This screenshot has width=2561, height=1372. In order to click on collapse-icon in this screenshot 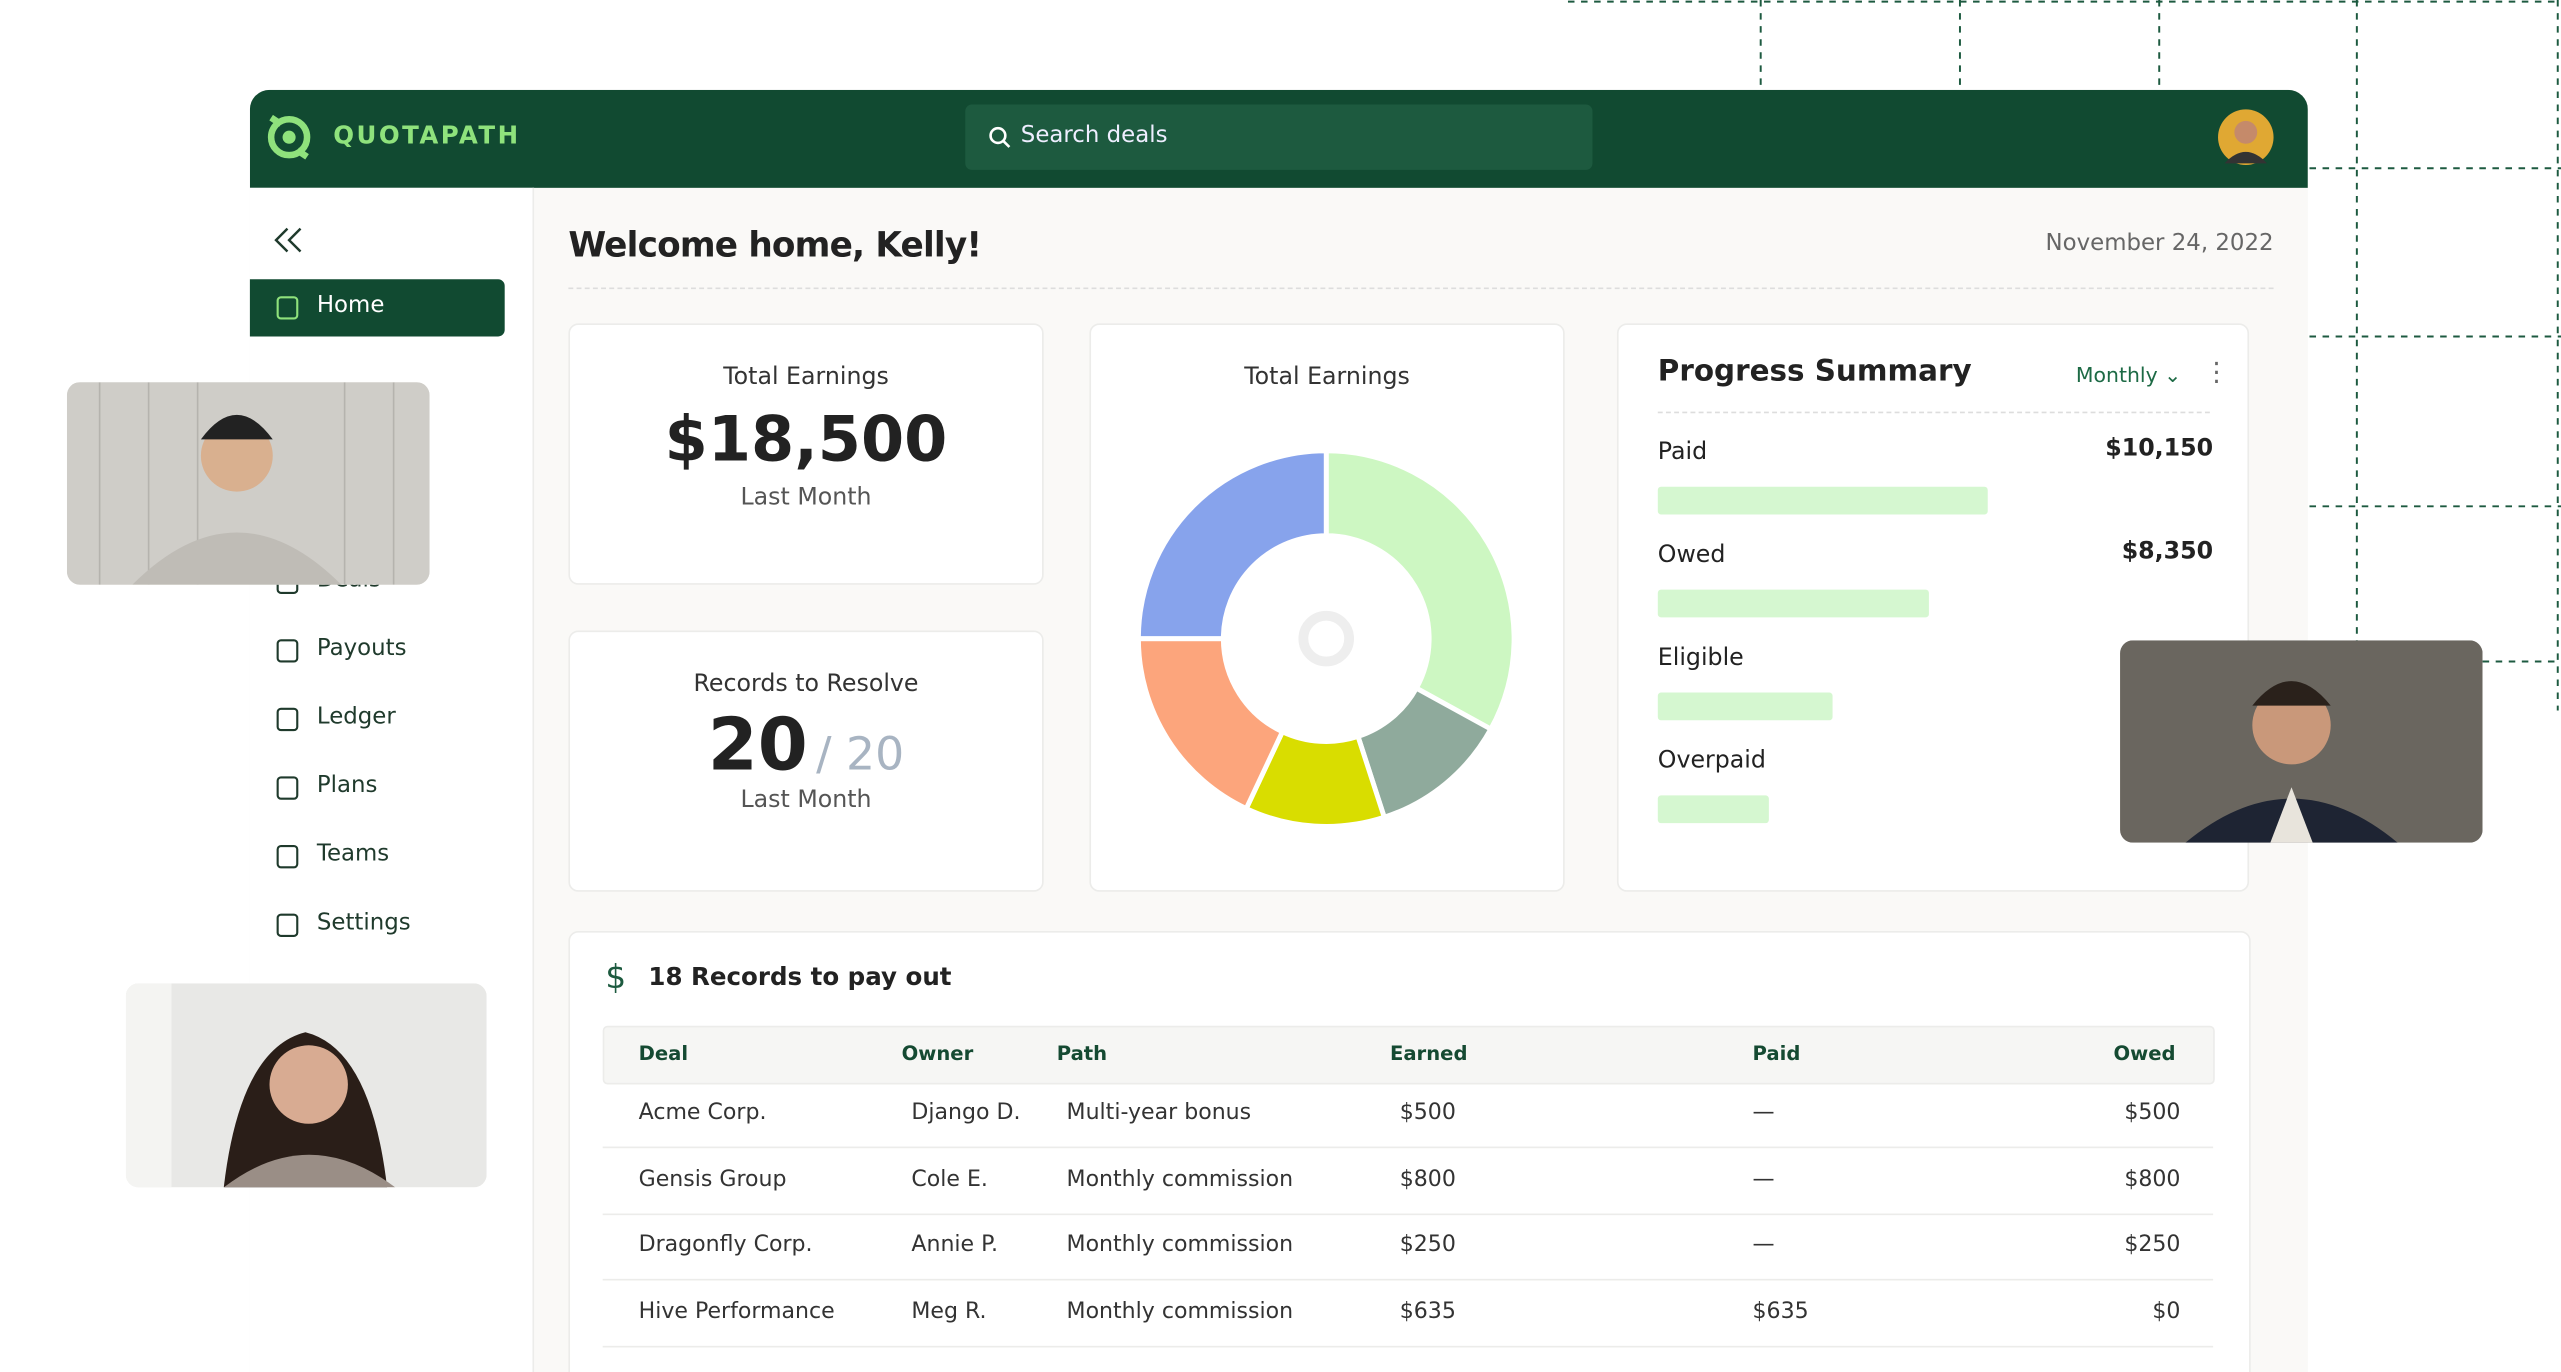, I will do `click(289, 239)`.